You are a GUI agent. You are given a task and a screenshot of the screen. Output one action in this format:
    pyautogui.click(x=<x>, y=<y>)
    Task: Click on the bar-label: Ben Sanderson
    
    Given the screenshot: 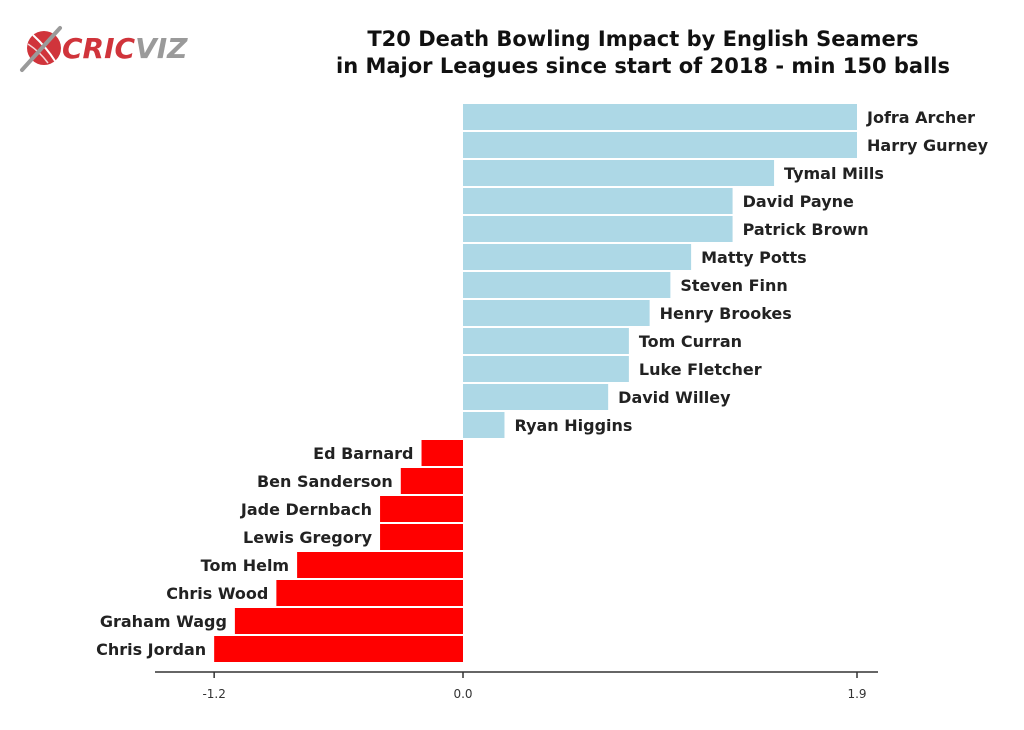 What is the action you would take?
    pyautogui.click(x=325, y=481)
    